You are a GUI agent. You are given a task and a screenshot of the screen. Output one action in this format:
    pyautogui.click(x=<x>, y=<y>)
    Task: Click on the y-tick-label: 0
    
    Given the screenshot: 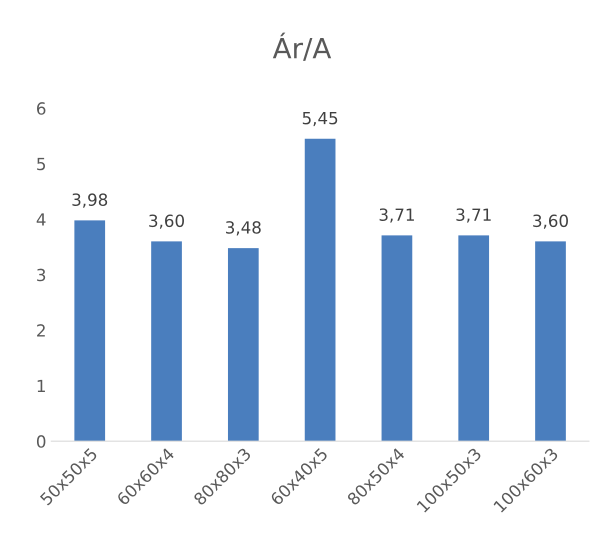 What is the action you would take?
    pyautogui.click(x=41, y=441)
    